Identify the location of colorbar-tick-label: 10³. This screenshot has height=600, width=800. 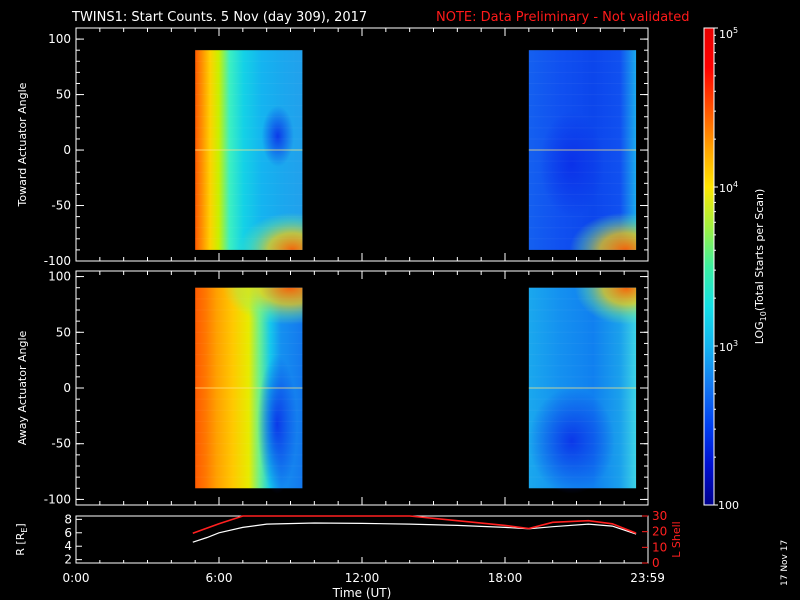
(728, 346).